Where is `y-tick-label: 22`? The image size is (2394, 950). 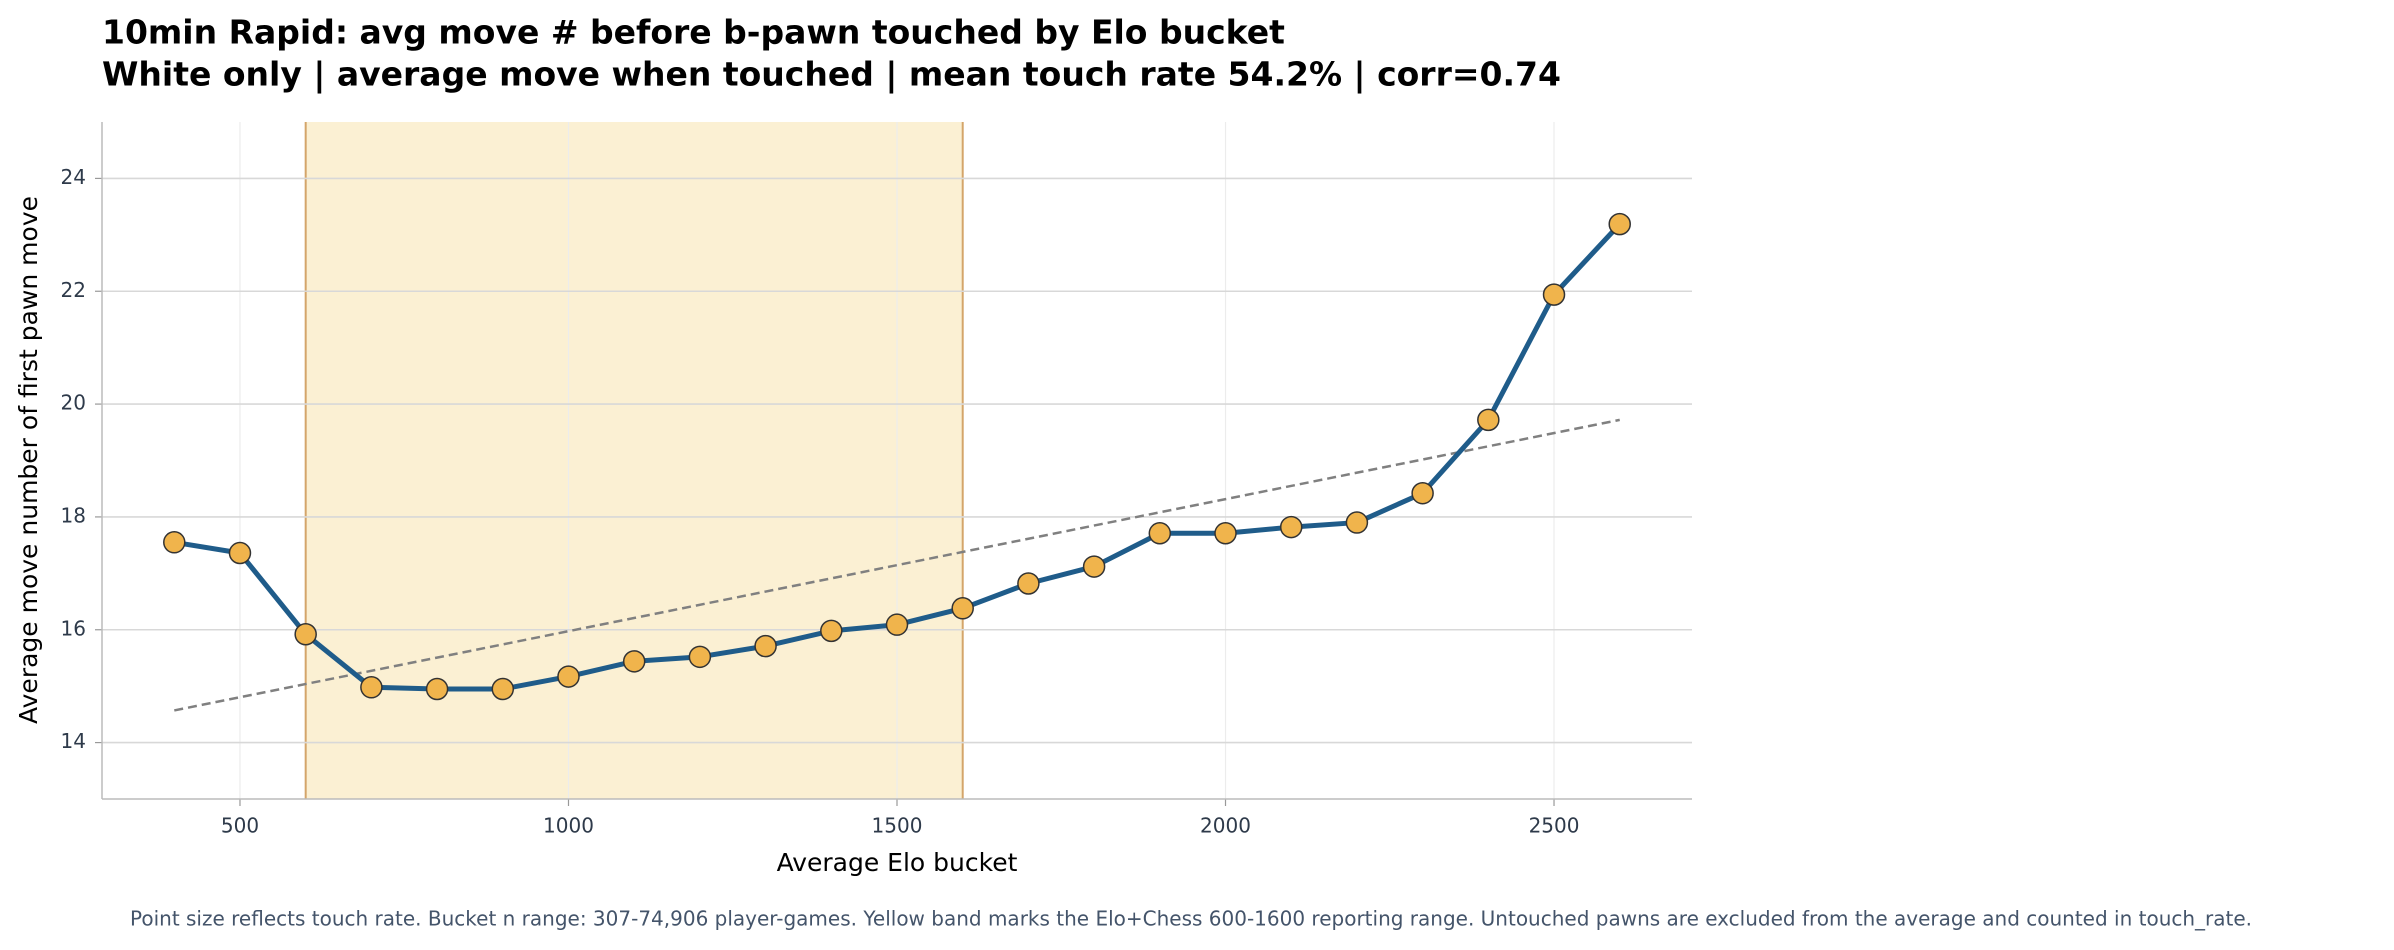
y-tick-label: 22 is located at coordinates (73, 290).